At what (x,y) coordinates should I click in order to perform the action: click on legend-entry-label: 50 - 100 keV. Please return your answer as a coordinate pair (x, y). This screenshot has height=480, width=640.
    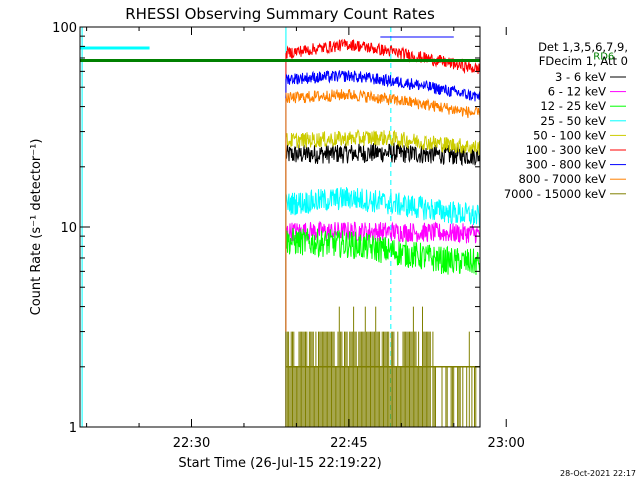
    Looking at the image, I should click on (569, 135).